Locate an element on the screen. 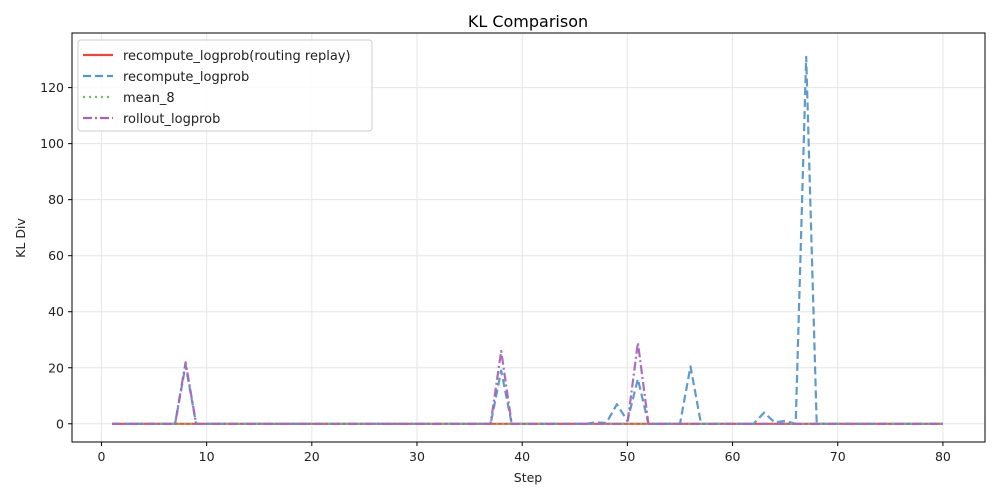  x-tick-label: 40 is located at coordinates (522, 456).